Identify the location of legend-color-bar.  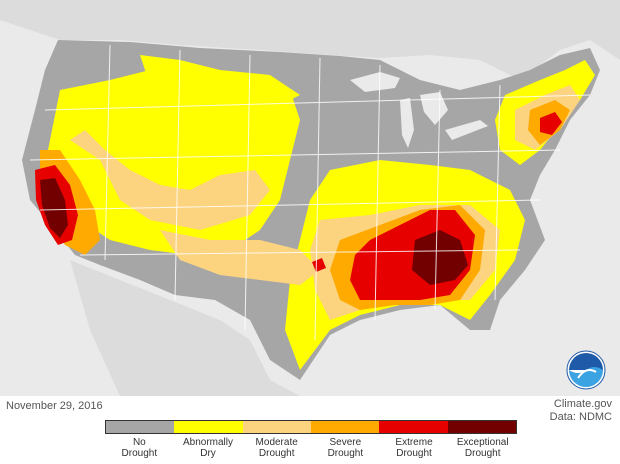
(311, 427).